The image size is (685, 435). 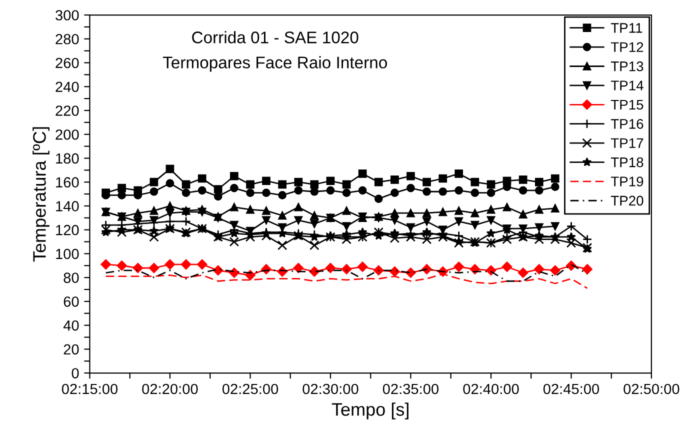 What do you see at coordinates (250, 389) in the screenshot?
I see `x-tick-label: 02:25:00` at bounding box center [250, 389].